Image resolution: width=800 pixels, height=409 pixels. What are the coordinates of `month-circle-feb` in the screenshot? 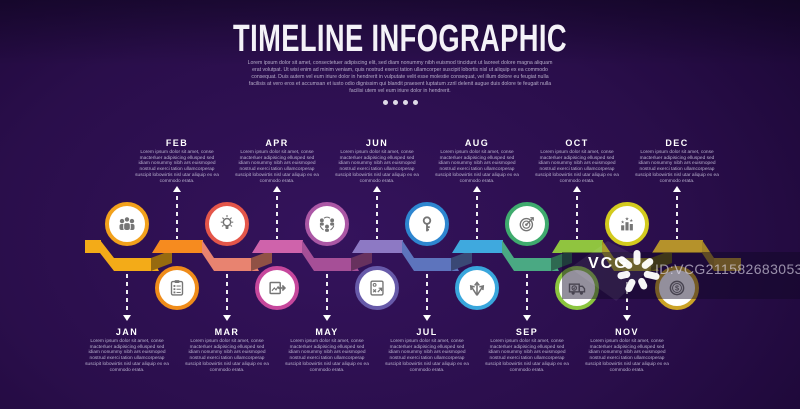 It's located at (177, 288).